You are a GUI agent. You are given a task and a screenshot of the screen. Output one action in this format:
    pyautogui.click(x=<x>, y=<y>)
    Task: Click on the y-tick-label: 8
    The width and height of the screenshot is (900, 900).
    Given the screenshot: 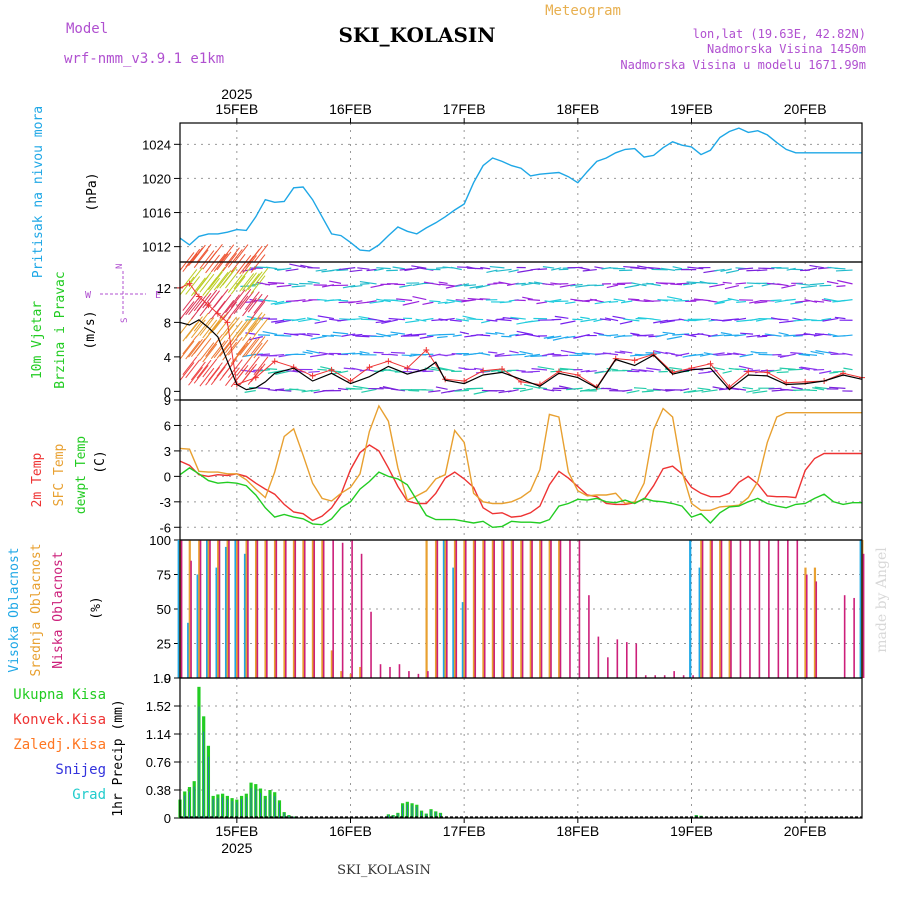 What is the action you would take?
    pyautogui.click(x=167, y=322)
    